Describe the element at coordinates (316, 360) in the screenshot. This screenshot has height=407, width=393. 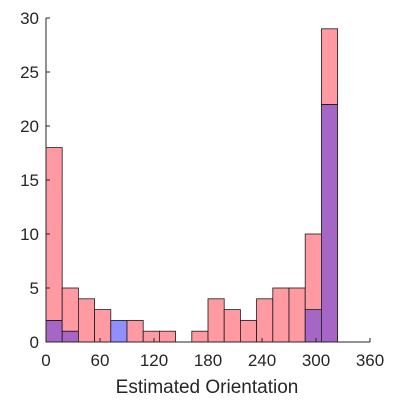
I see `x-tick-label: 300` at that location.